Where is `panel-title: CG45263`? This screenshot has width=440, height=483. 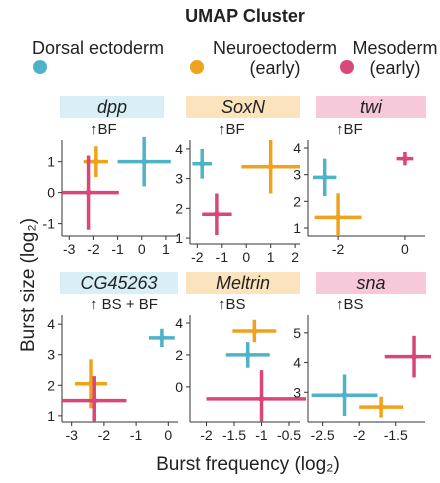 panel-title: CG45263 is located at coordinates (118, 283).